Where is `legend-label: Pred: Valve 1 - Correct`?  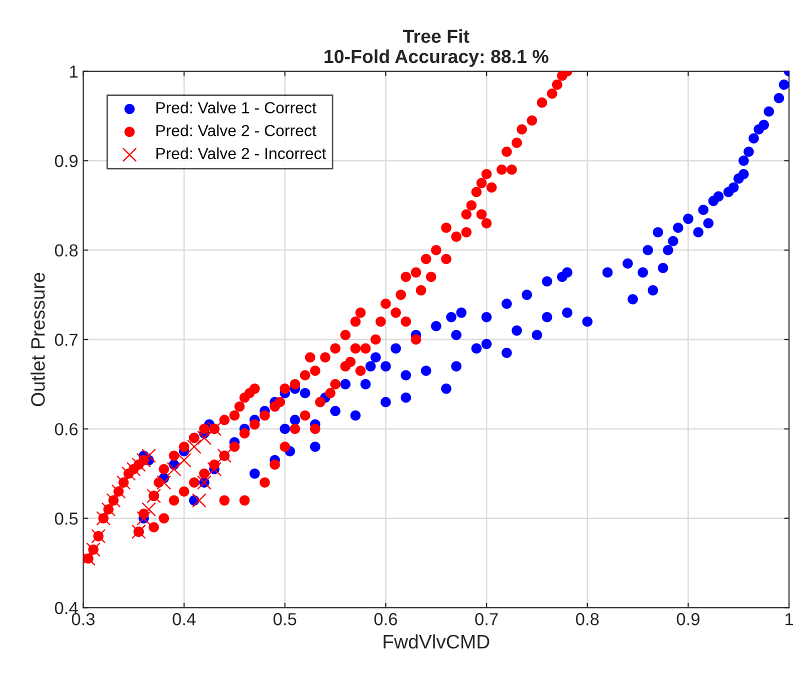 legend-label: Pred: Valve 1 - Correct is located at coordinates (236, 108).